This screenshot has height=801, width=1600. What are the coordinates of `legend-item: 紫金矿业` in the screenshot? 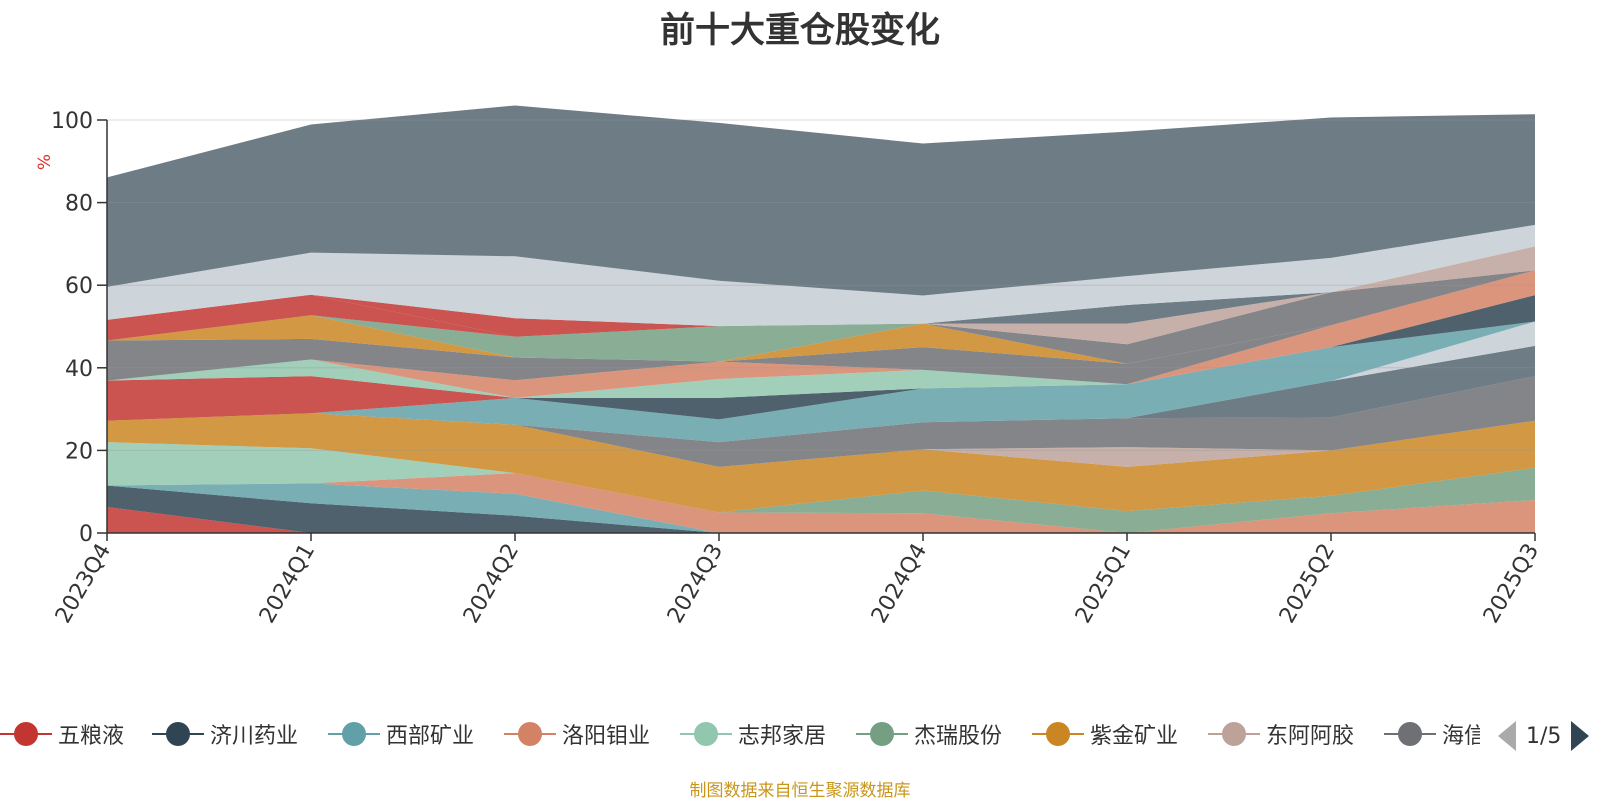 It's located at (1105, 734).